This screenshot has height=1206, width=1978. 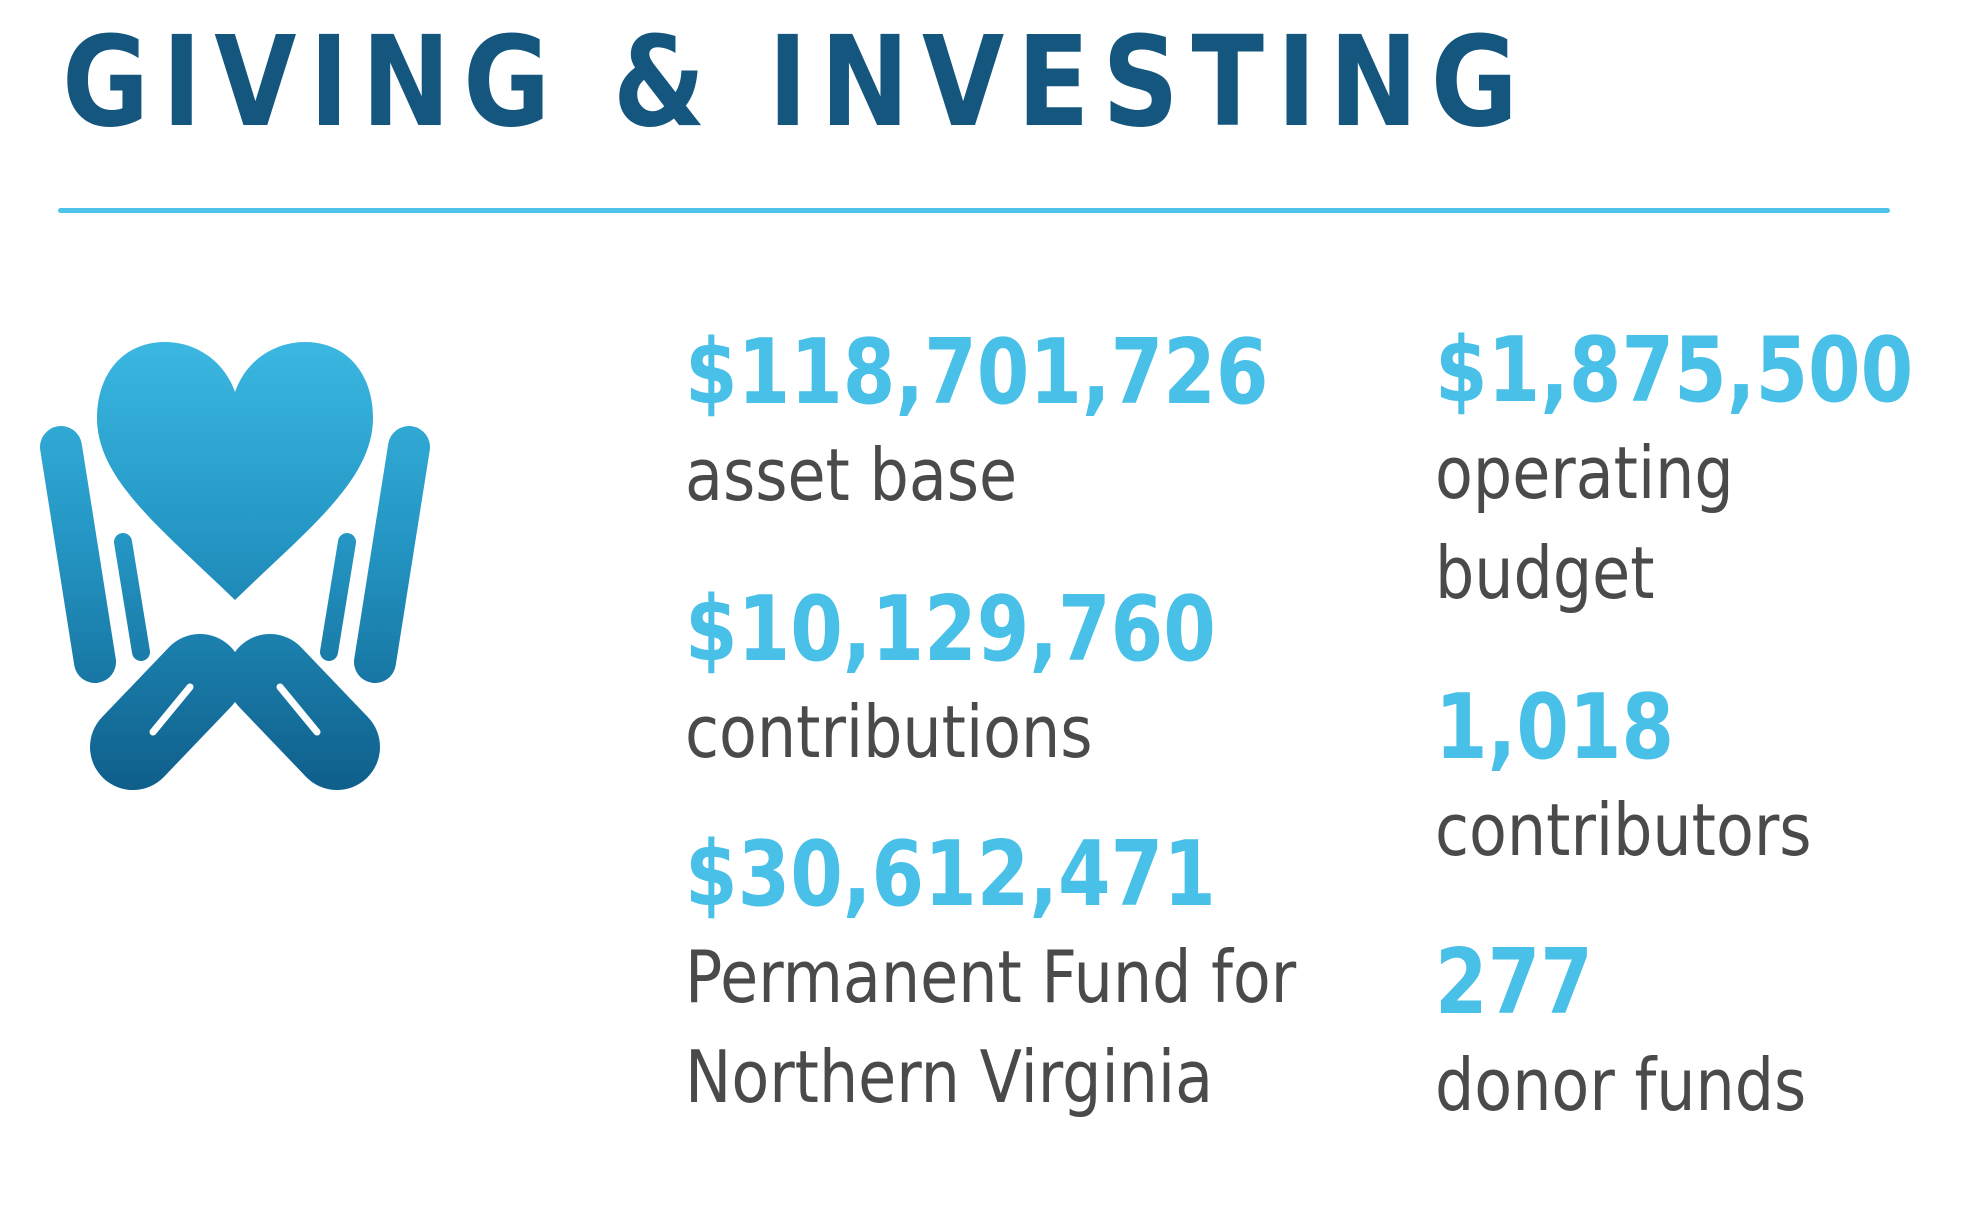 What do you see at coordinates (1674, 370) in the screenshot?
I see `stat-value: $1,875,500` at bounding box center [1674, 370].